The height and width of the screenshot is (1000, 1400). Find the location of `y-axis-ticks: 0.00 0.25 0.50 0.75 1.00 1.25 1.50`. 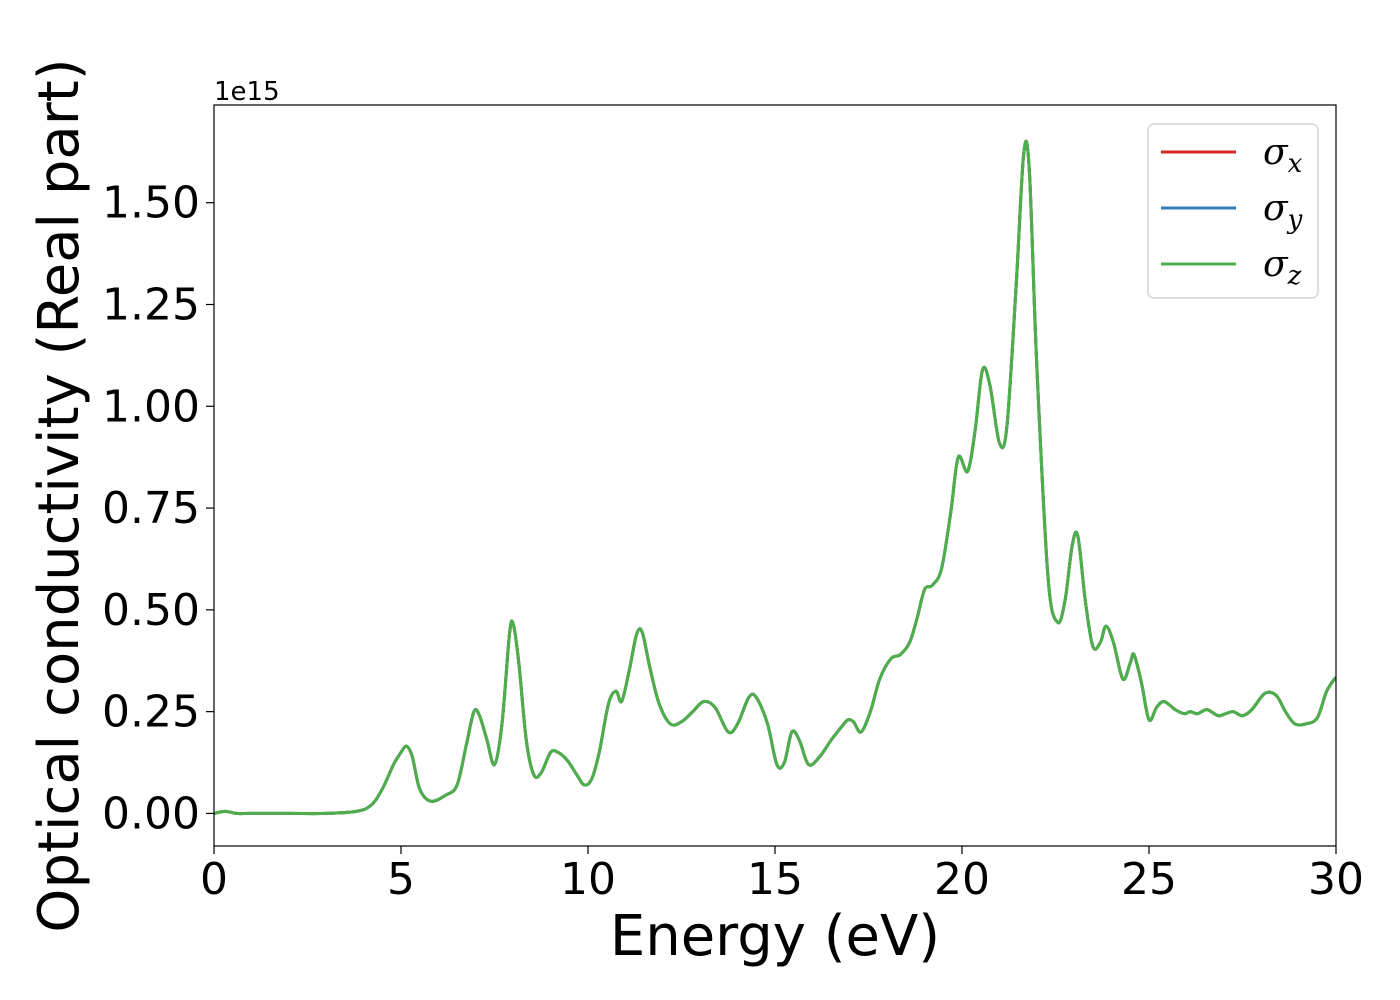

y-axis-ticks: 0.00 0.25 0.50 0.75 1.00 1.25 1.50 is located at coordinates (158, 508).